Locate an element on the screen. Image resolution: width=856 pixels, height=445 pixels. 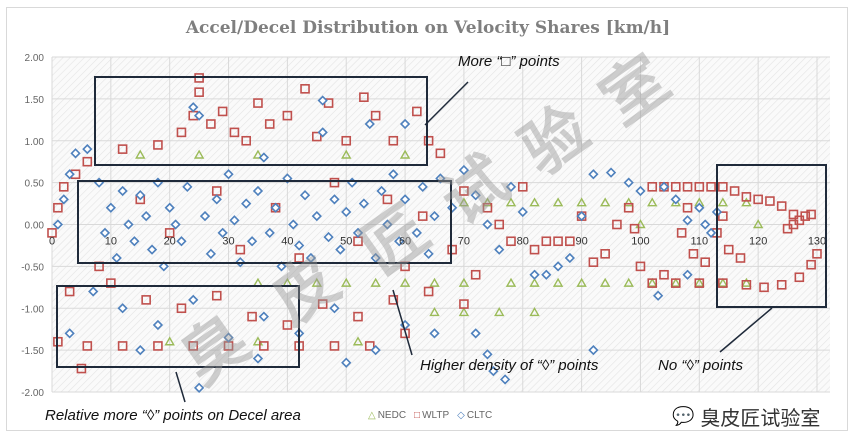
annotation-box-decel is located at coordinates (178, 326).